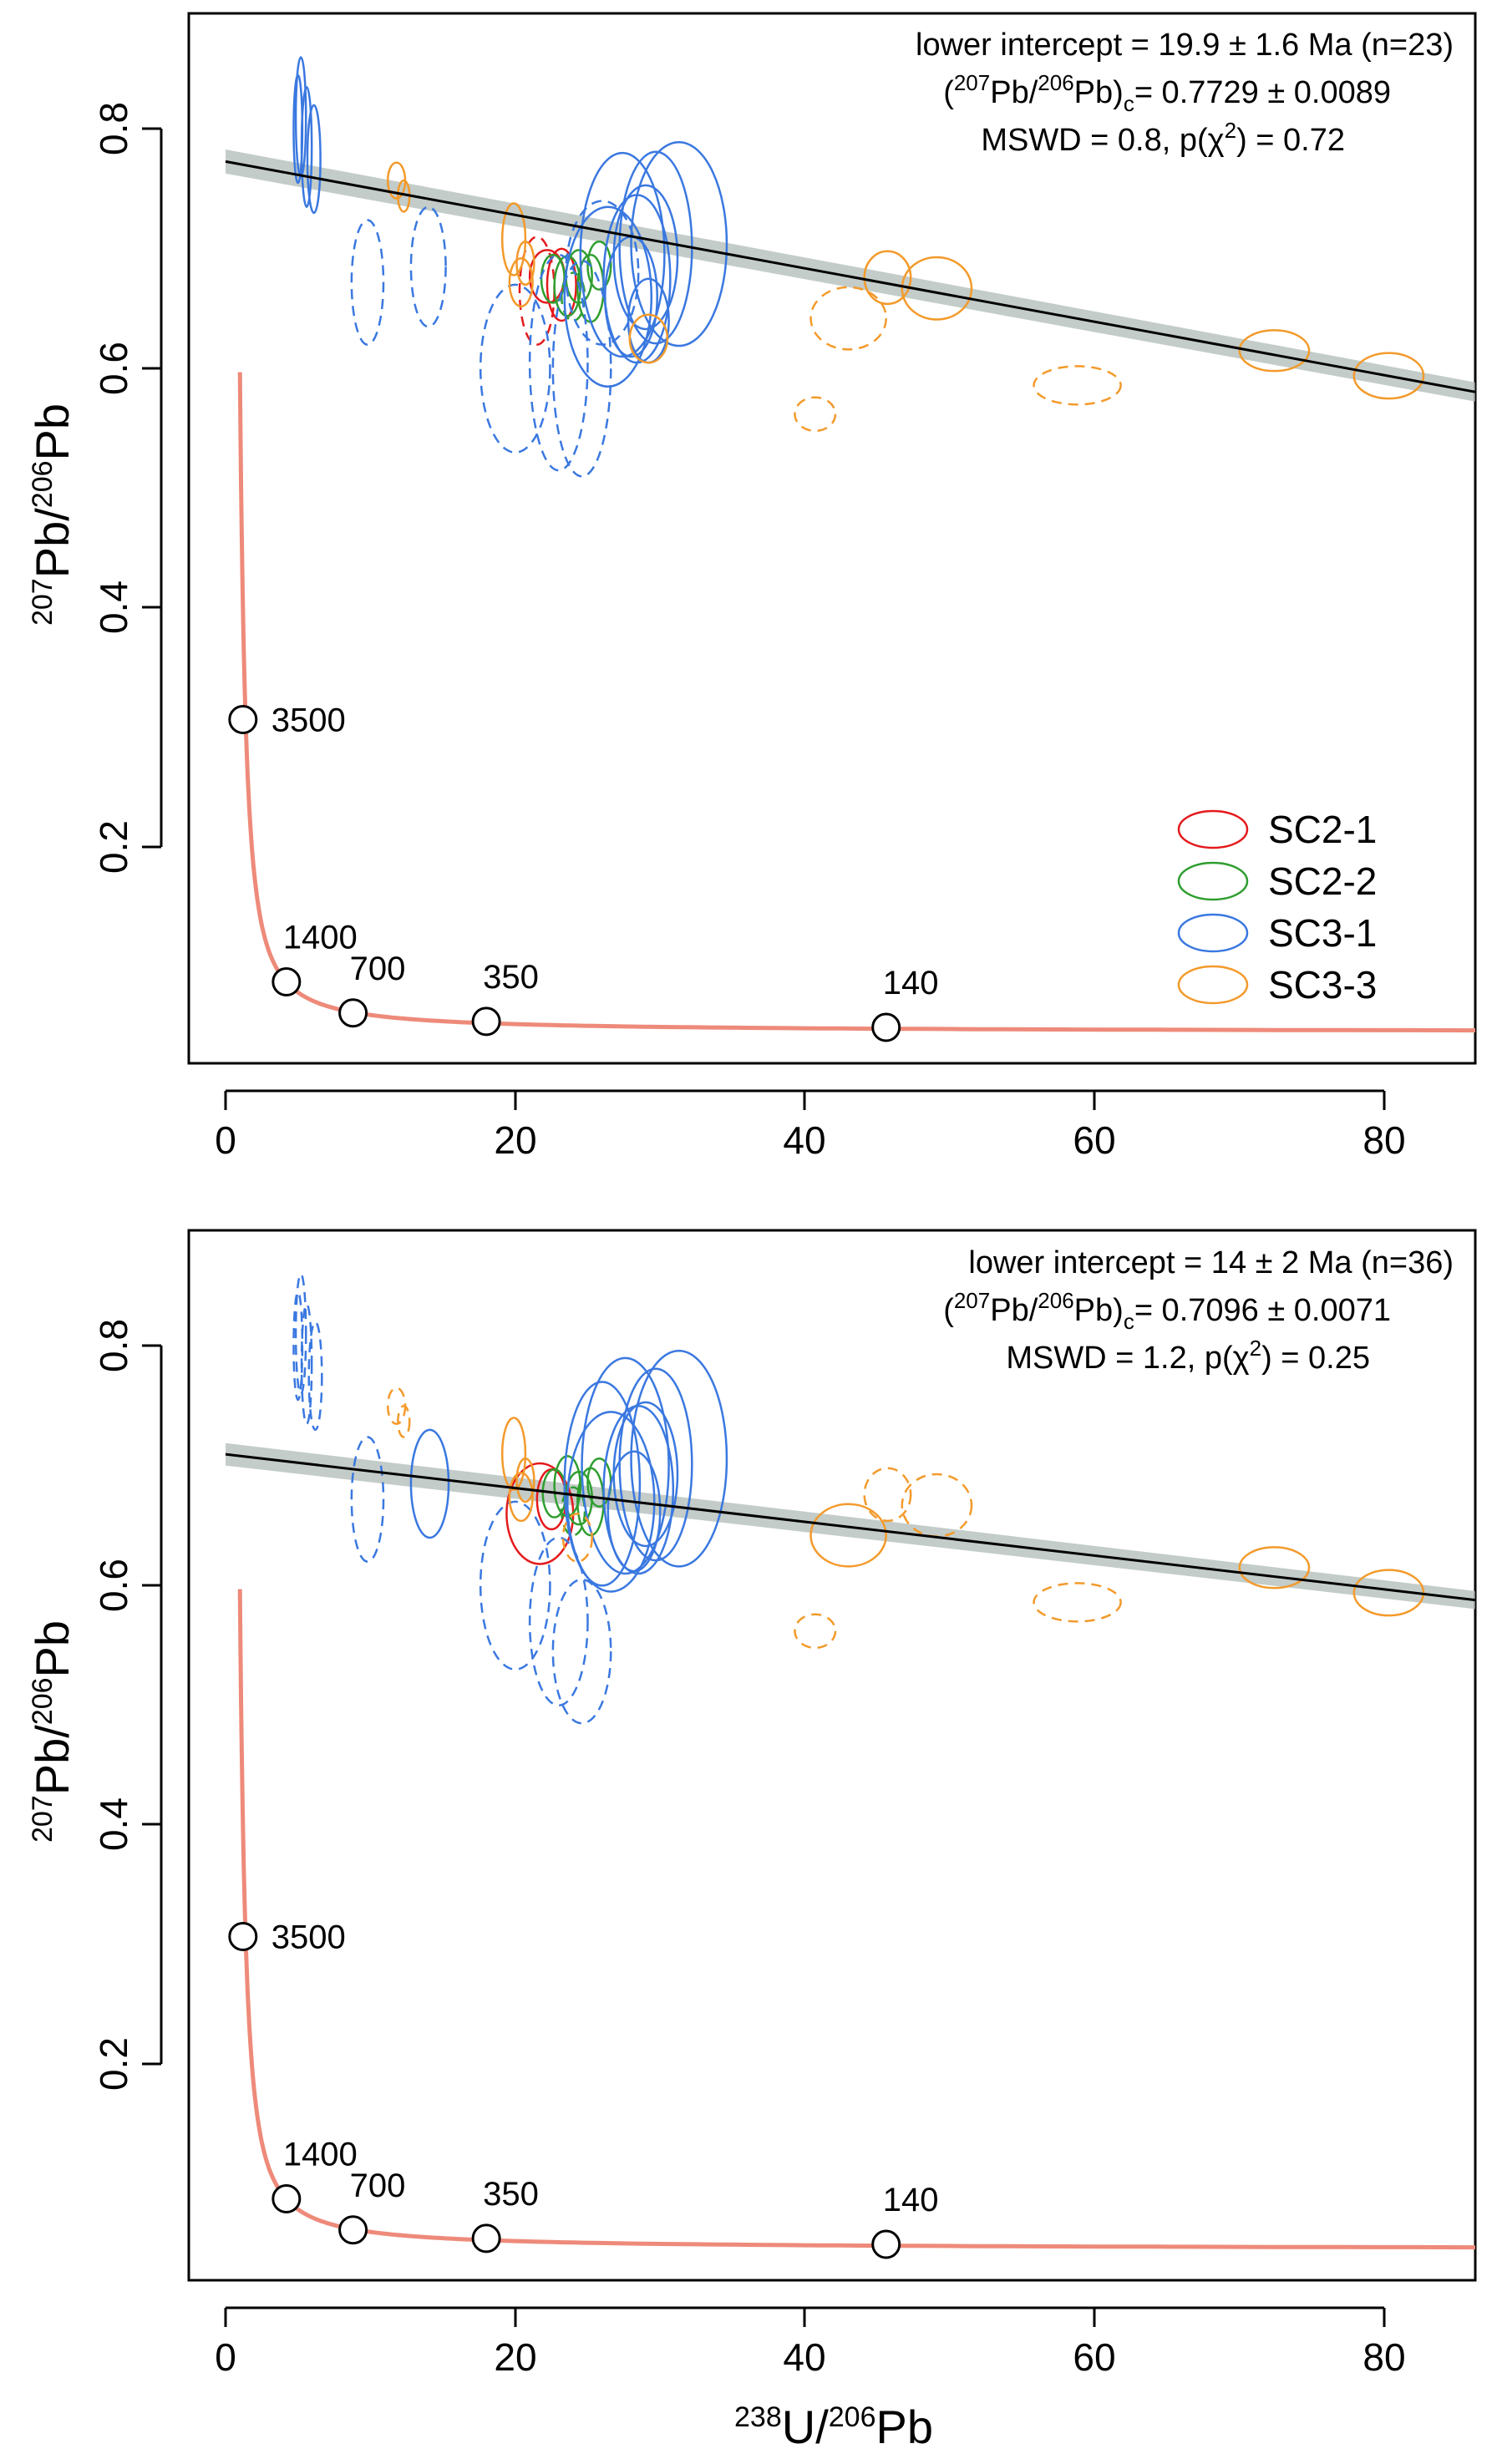  I want to click on lower-x-tick-4: 80, so click(1384, 2344).